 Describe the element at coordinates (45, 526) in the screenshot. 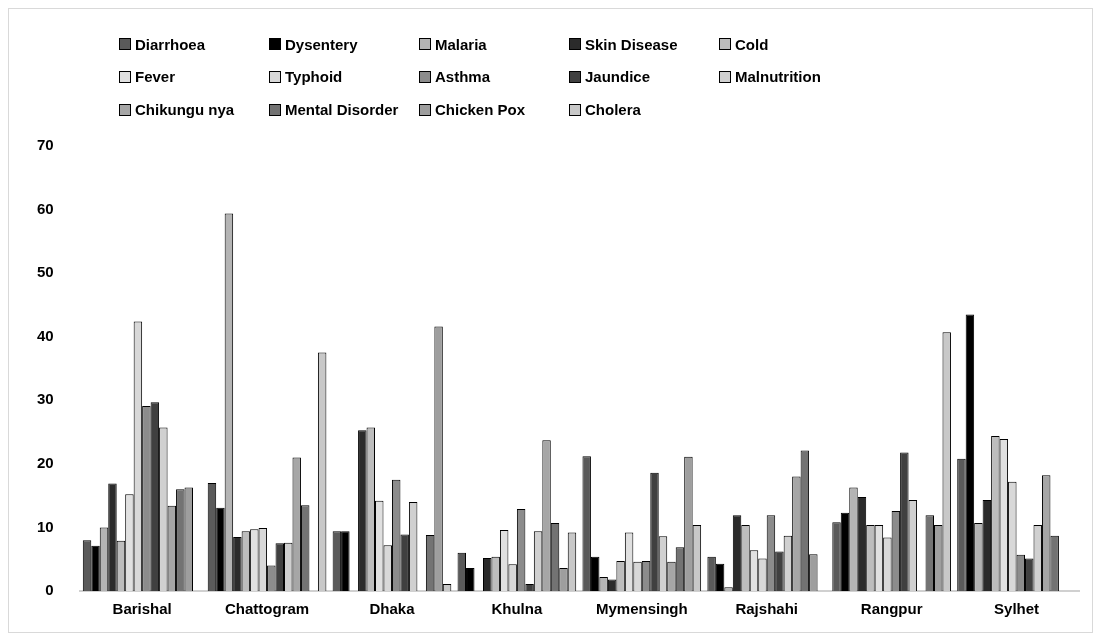

I see `y-tick-label: 10` at that location.